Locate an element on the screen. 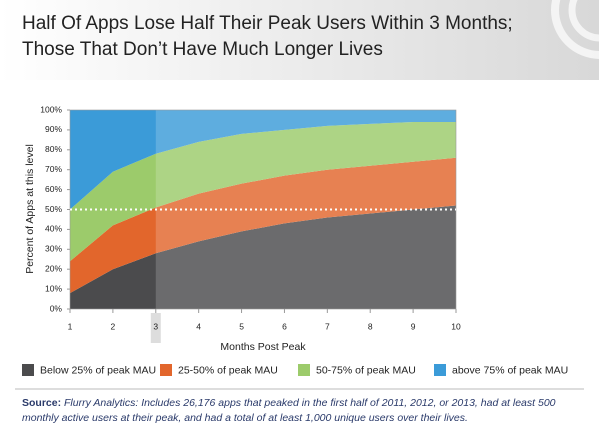  x-tick-label: 2 is located at coordinates (113, 326).